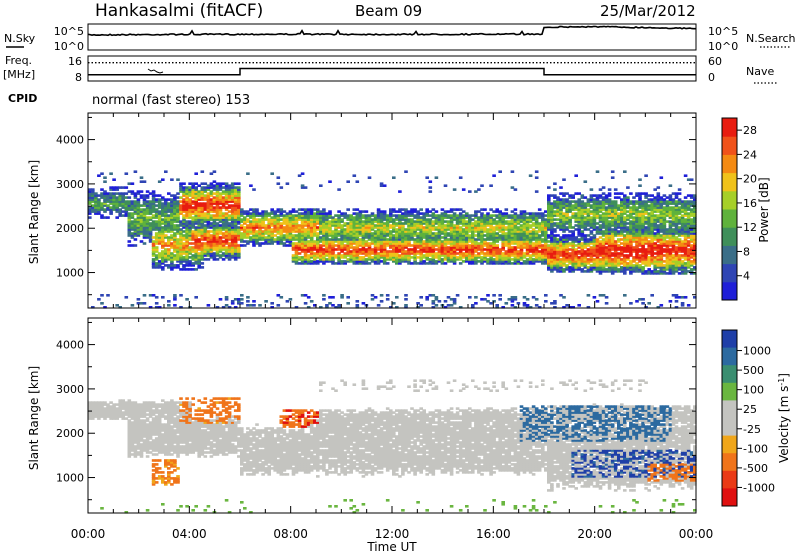 The height and width of the screenshot is (554, 800). Describe the element at coordinates (342, 297) in the screenshot. I see `power-cell-2060` at that location.